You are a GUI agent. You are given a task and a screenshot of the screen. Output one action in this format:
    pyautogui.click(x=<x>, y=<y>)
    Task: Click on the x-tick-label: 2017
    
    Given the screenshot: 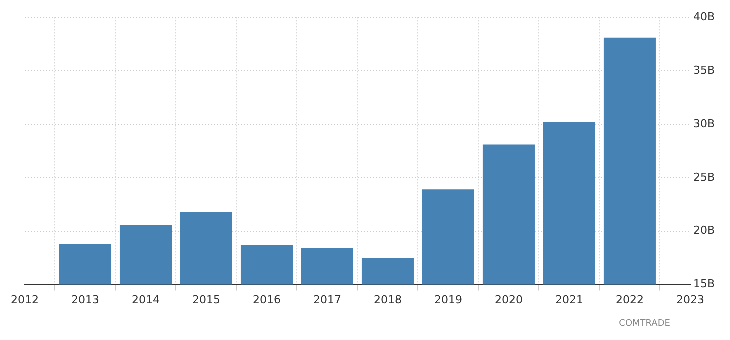 What is the action you would take?
    pyautogui.click(x=327, y=299)
    